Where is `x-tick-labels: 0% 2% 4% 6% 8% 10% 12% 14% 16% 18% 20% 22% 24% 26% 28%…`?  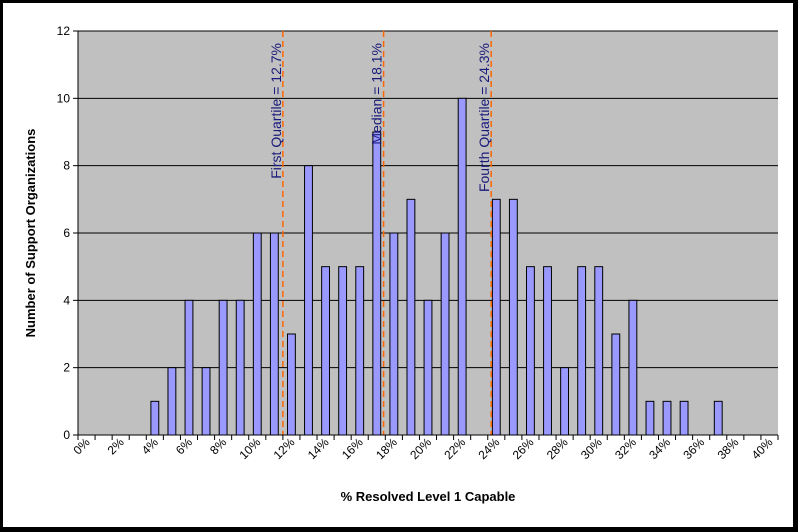 x-tick-labels: 0% 2% 4% 6% 8% 10% 12% 14% 16% 18% 20% 22% 24% 26% 28%… is located at coordinates (422, 448).